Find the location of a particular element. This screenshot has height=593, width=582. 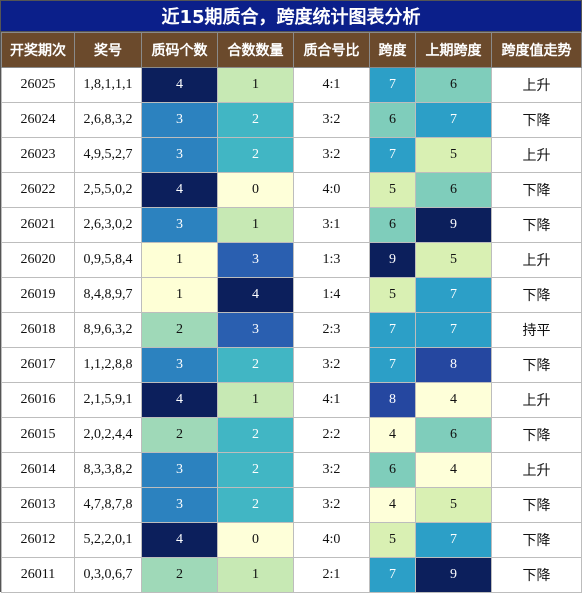

table-row: 26013 4,7,8,7,8 3 2 3:2 4 5 下降 is located at coordinates (291, 505).